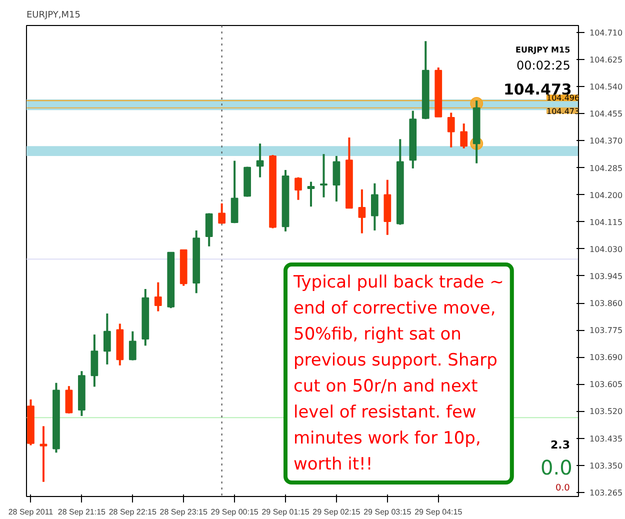  I want to click on x-tick-label: 29 Sep 04:15, so click(438, 512).